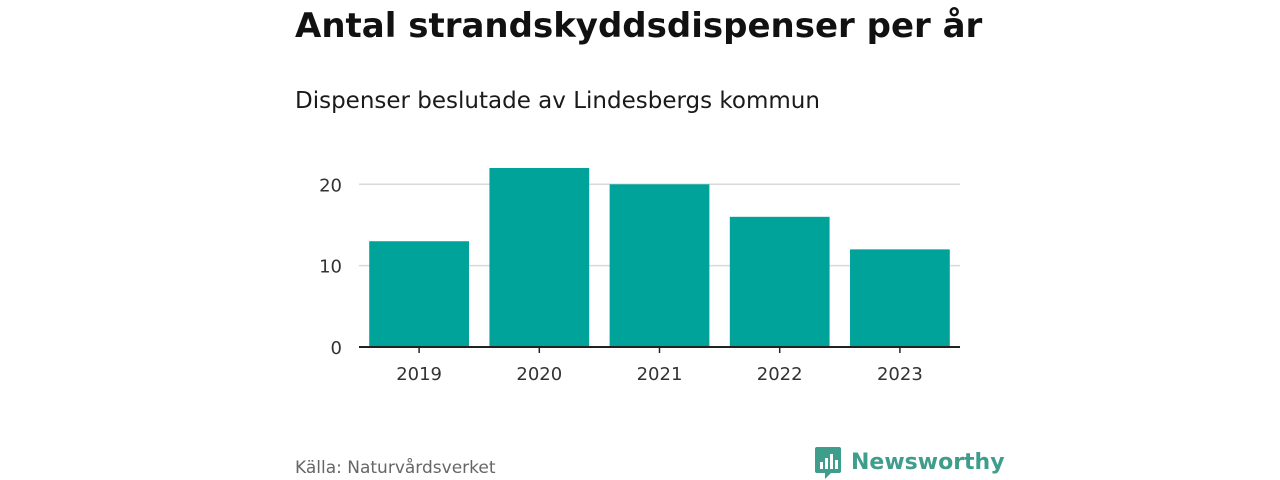 Image resolution: width=1280 pixels, height=480 pixels. Describe the element at coordinates (395, 468) in the screenshot. I see `source-note: Källa: Naturvårdsverket` at that location.